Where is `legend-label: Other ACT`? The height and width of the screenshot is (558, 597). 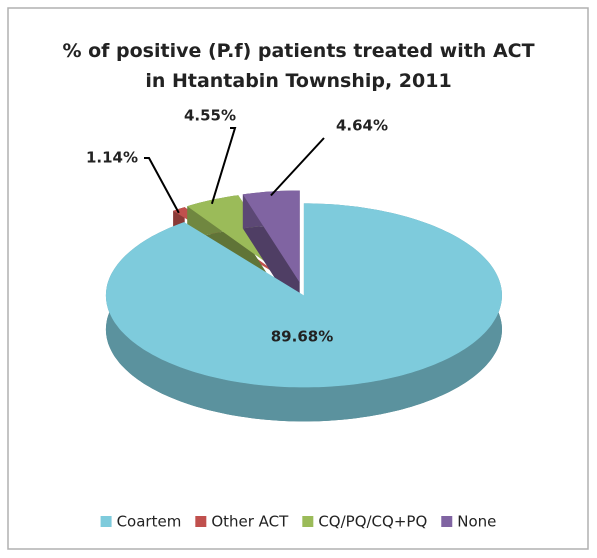 legend-label: Other ACT is located at coordinates (250, 522).